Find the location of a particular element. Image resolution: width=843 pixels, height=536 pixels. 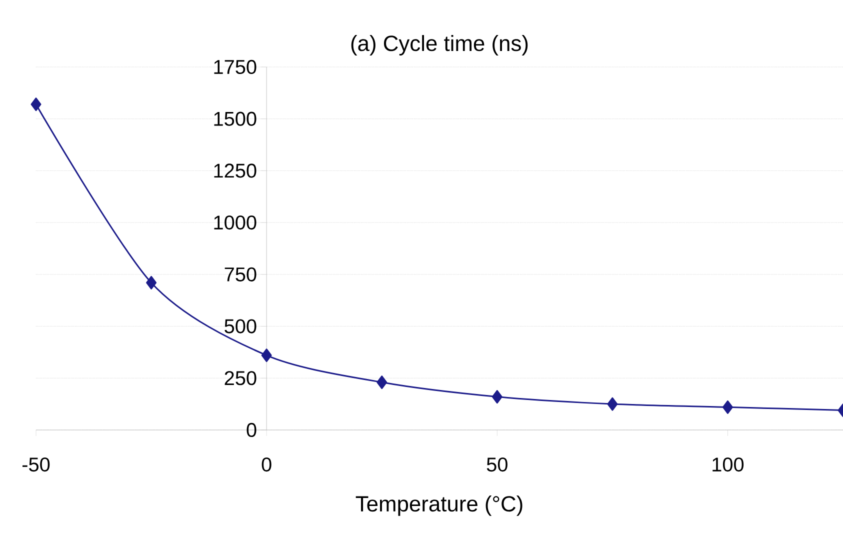

x-axis-title: Temperature (°C) is located at coordinates (439, 505).